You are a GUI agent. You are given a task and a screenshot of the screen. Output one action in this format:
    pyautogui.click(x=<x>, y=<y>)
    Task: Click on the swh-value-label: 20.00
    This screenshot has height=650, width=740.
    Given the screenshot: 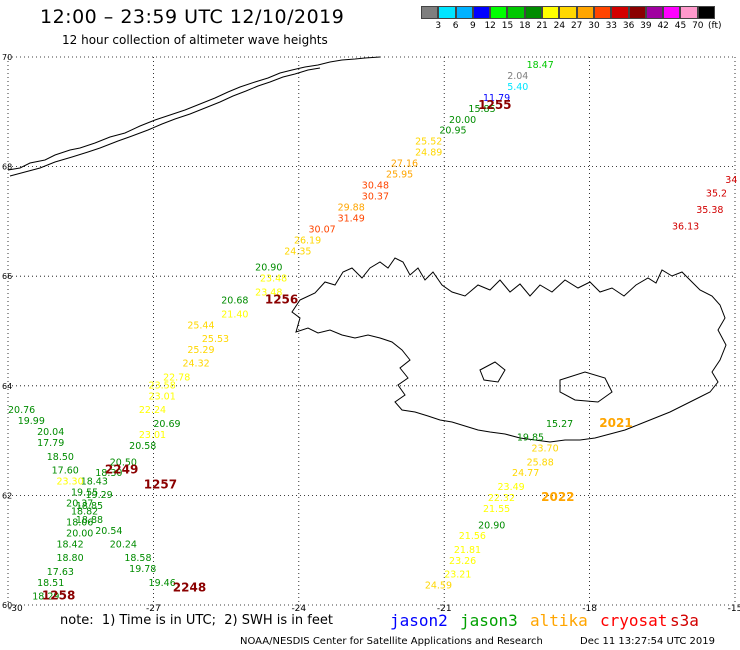 What is the action you would take?
    pyautogui.click(x=462, y=120)
    